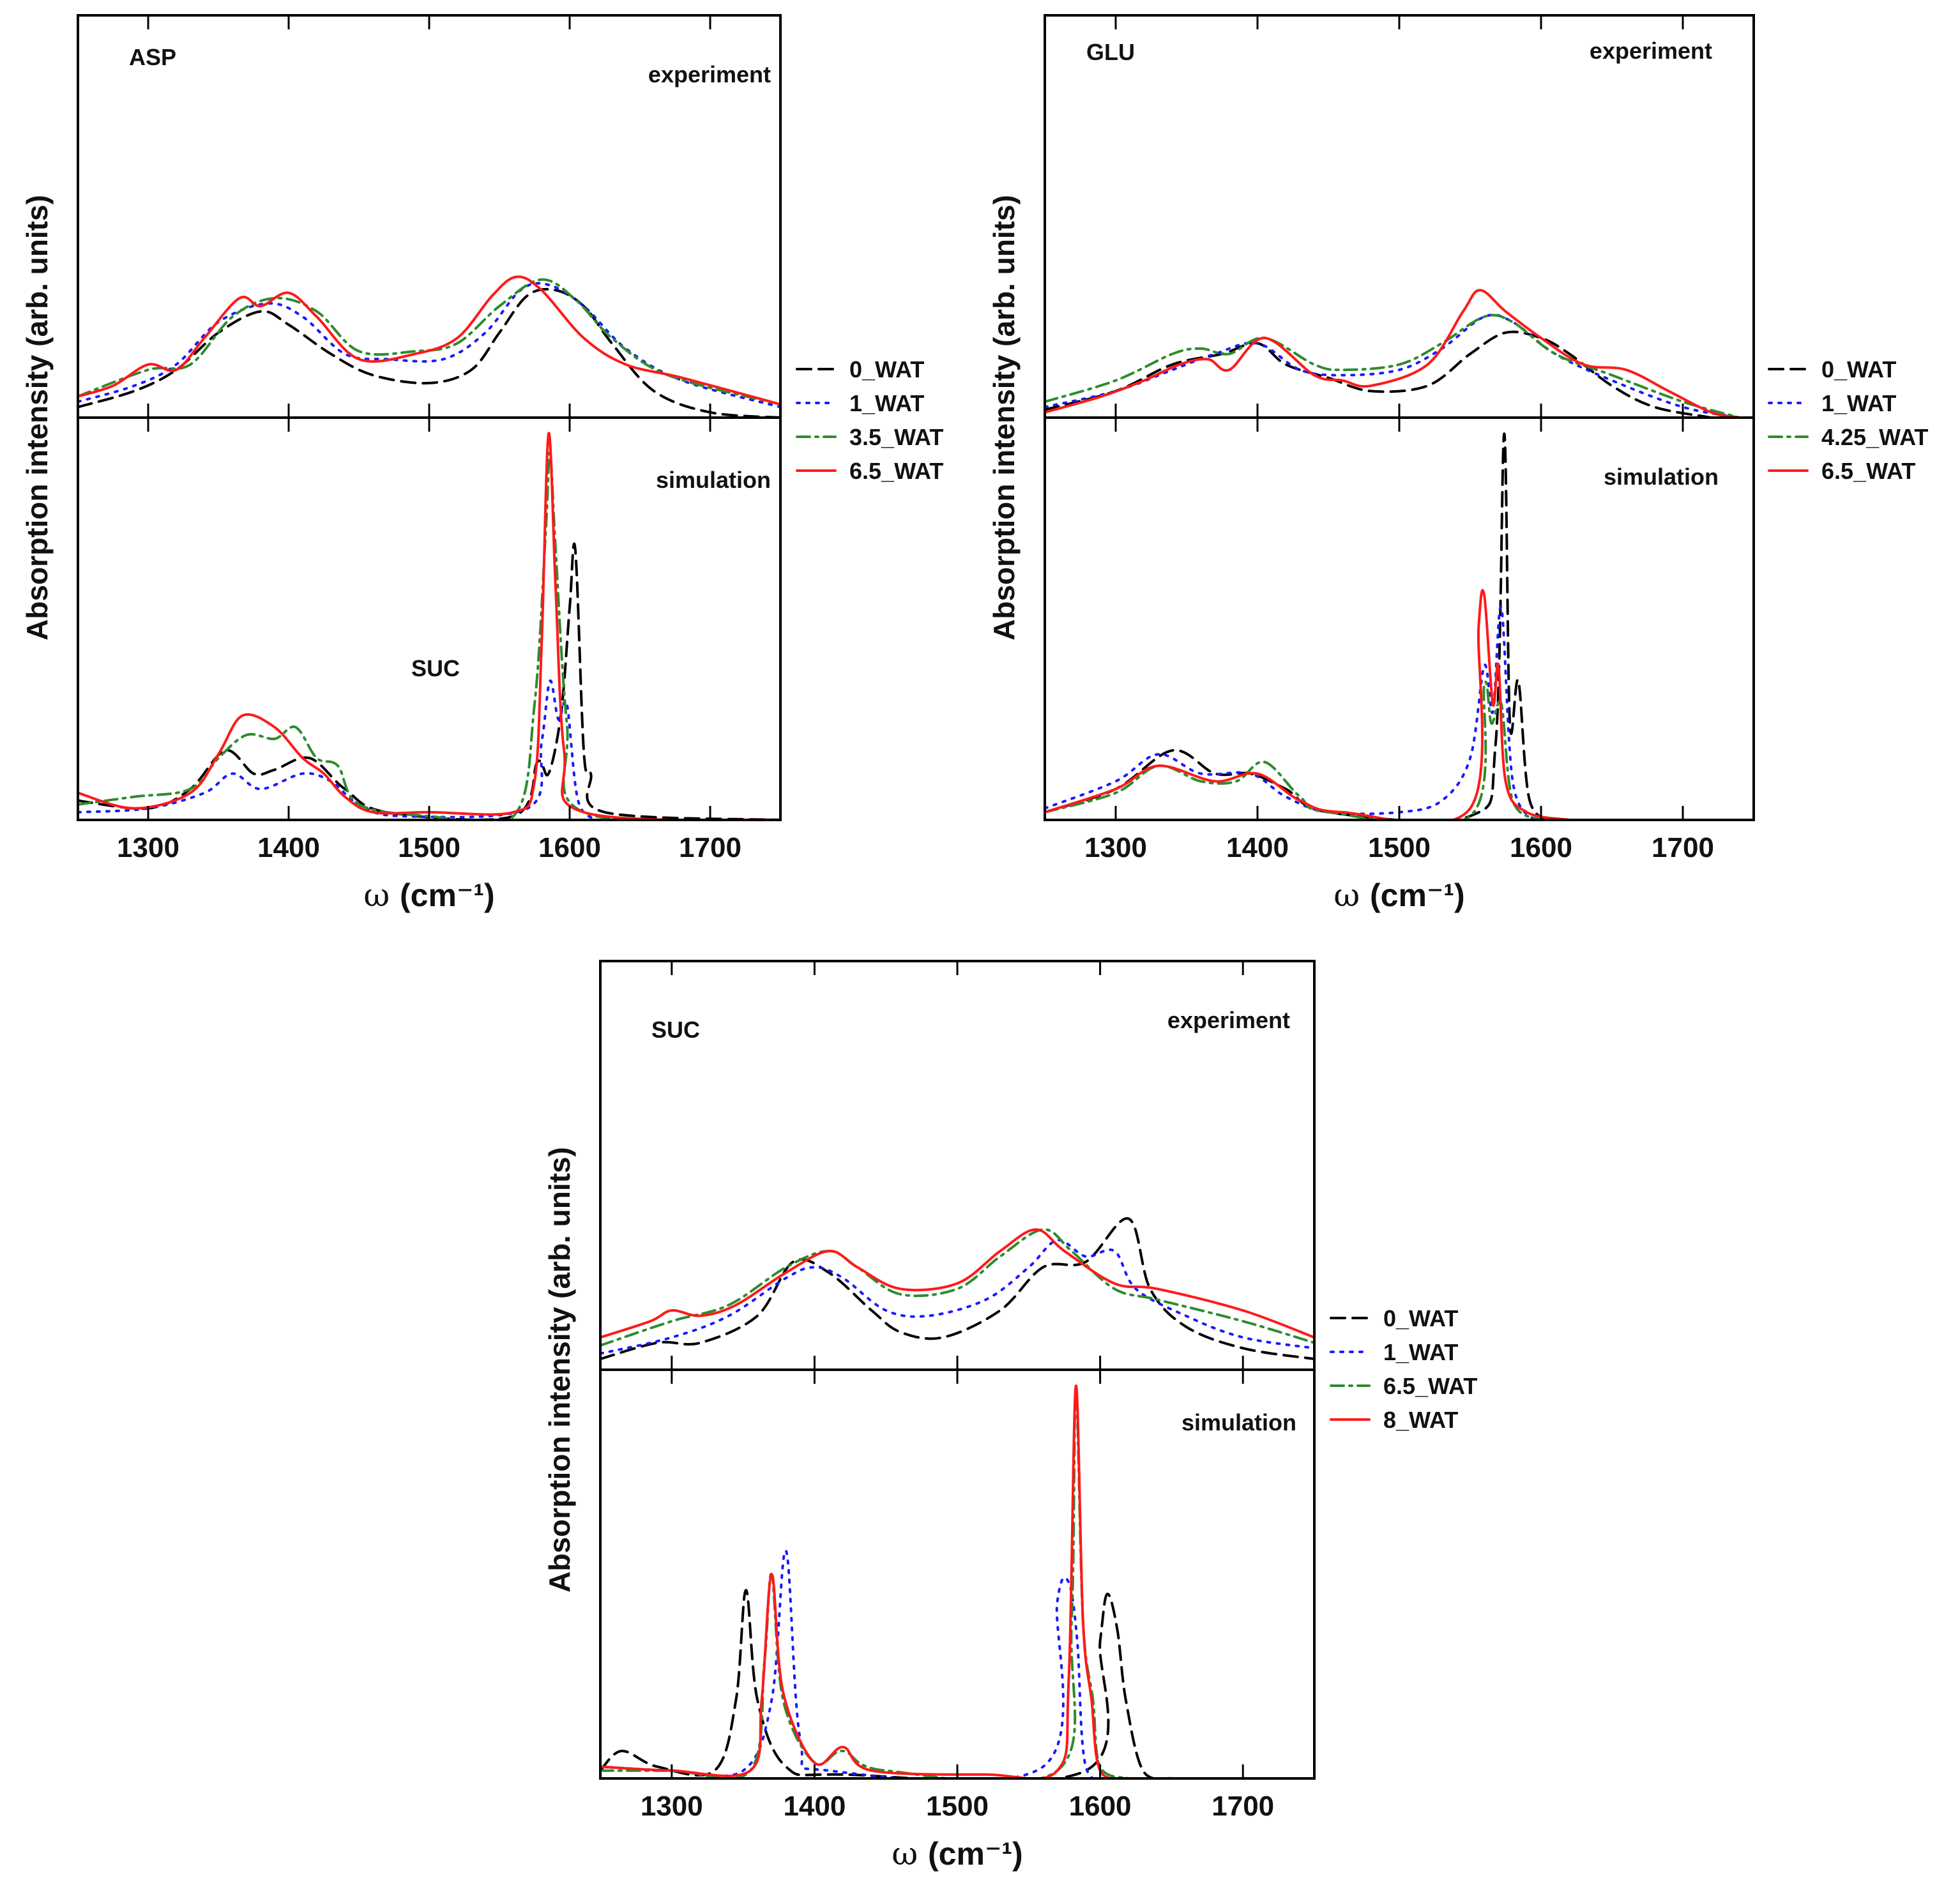 Image resolution: width=1960 pixels, height=1887 pixels. I want to click on asp-xlabel-symbol: ω, so click(381, 895).